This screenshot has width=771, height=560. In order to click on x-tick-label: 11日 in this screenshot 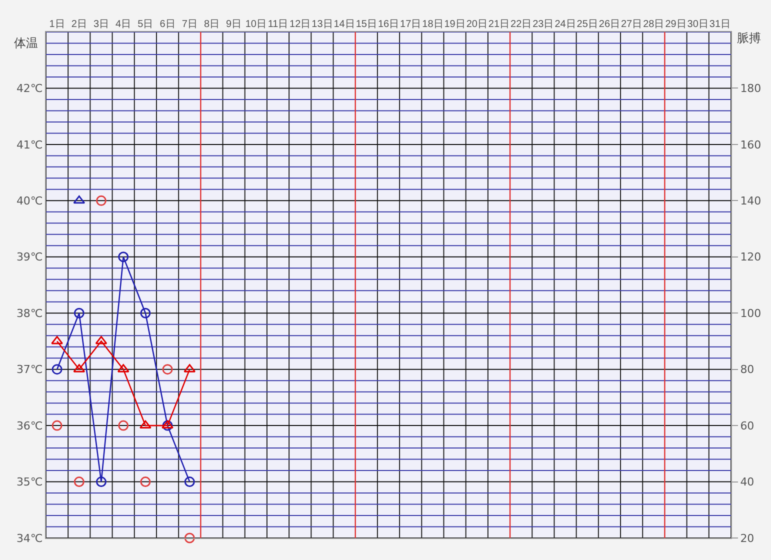, I will do `click(278, 24)`.